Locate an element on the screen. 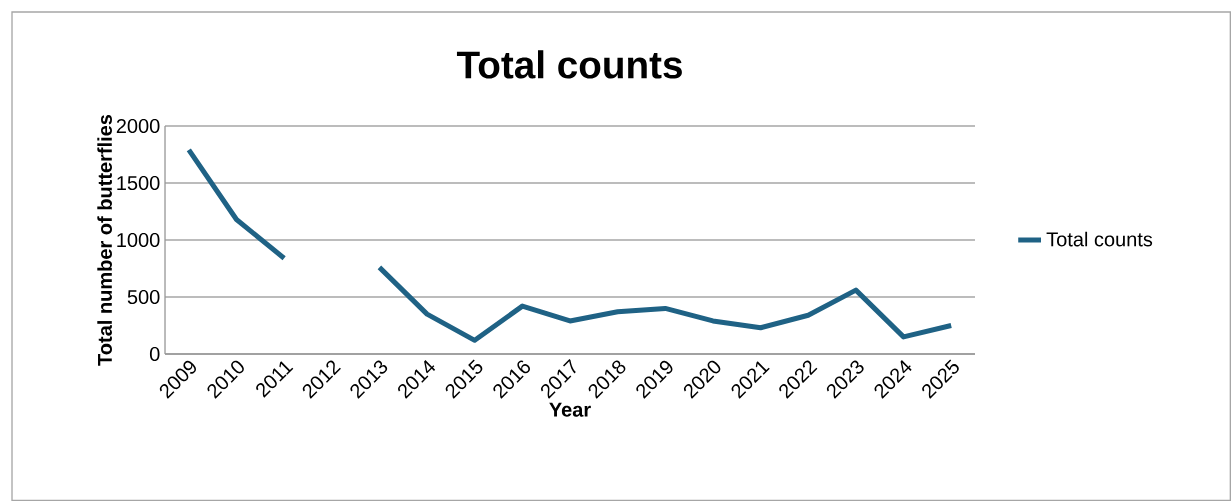  y-tick-label: 2000 is located at coordinates (138, 126).